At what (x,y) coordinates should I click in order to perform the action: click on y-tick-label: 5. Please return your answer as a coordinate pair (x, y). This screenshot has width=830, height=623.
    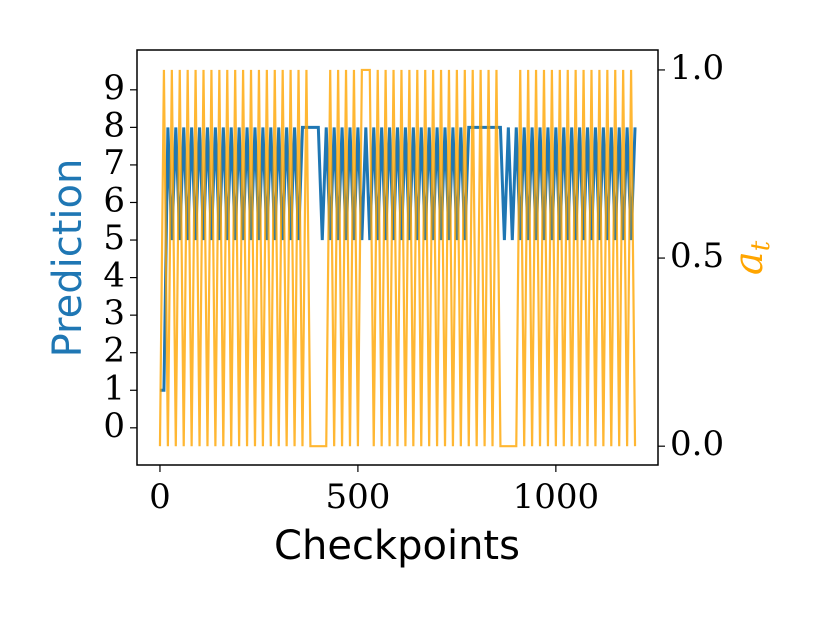
    Looking at the image, I should click on (114, 238).